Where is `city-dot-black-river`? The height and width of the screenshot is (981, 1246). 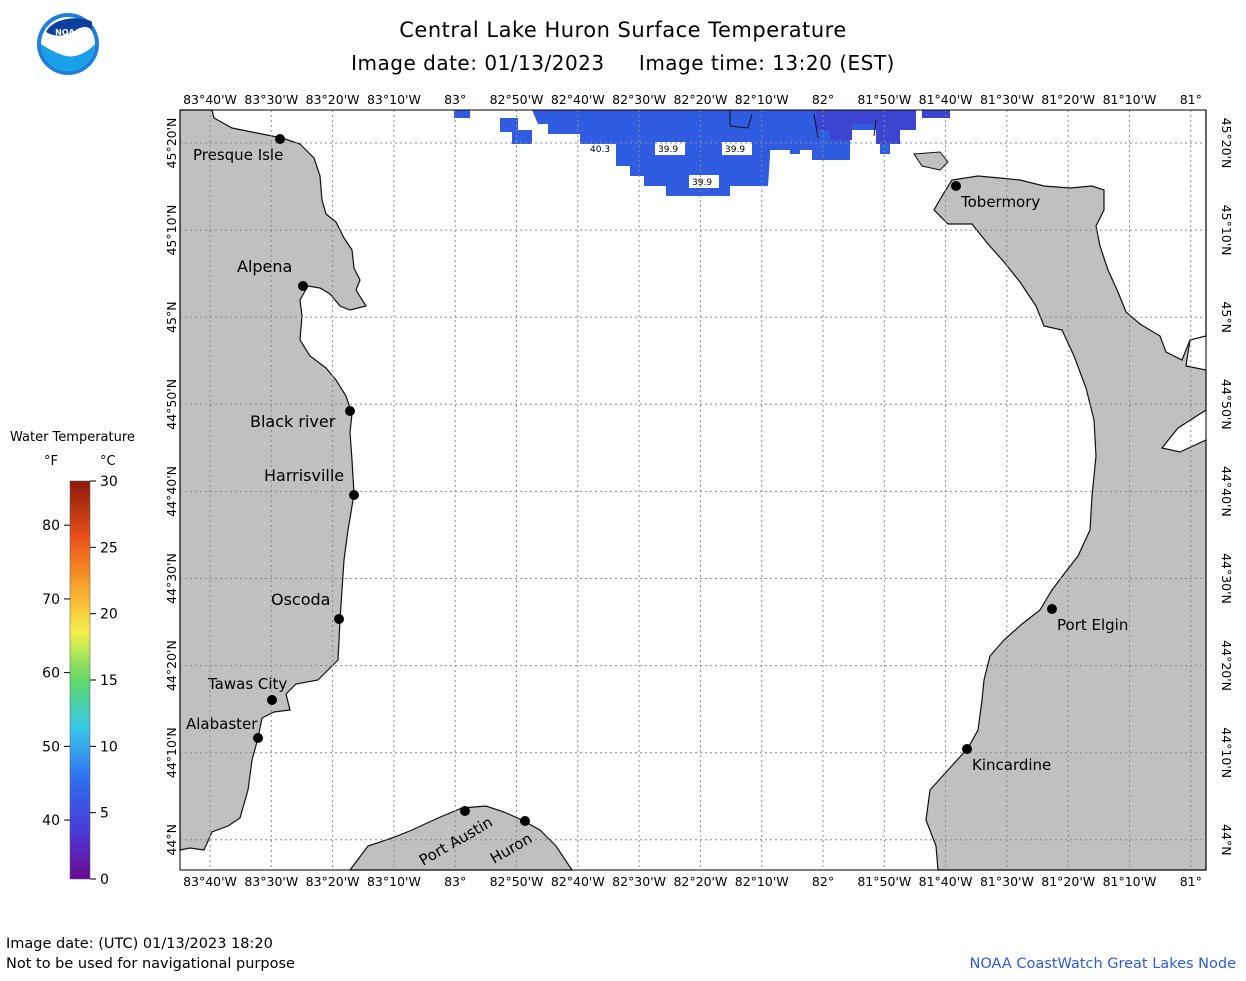 city-dot-black-river is located at coordinates (350, 411).